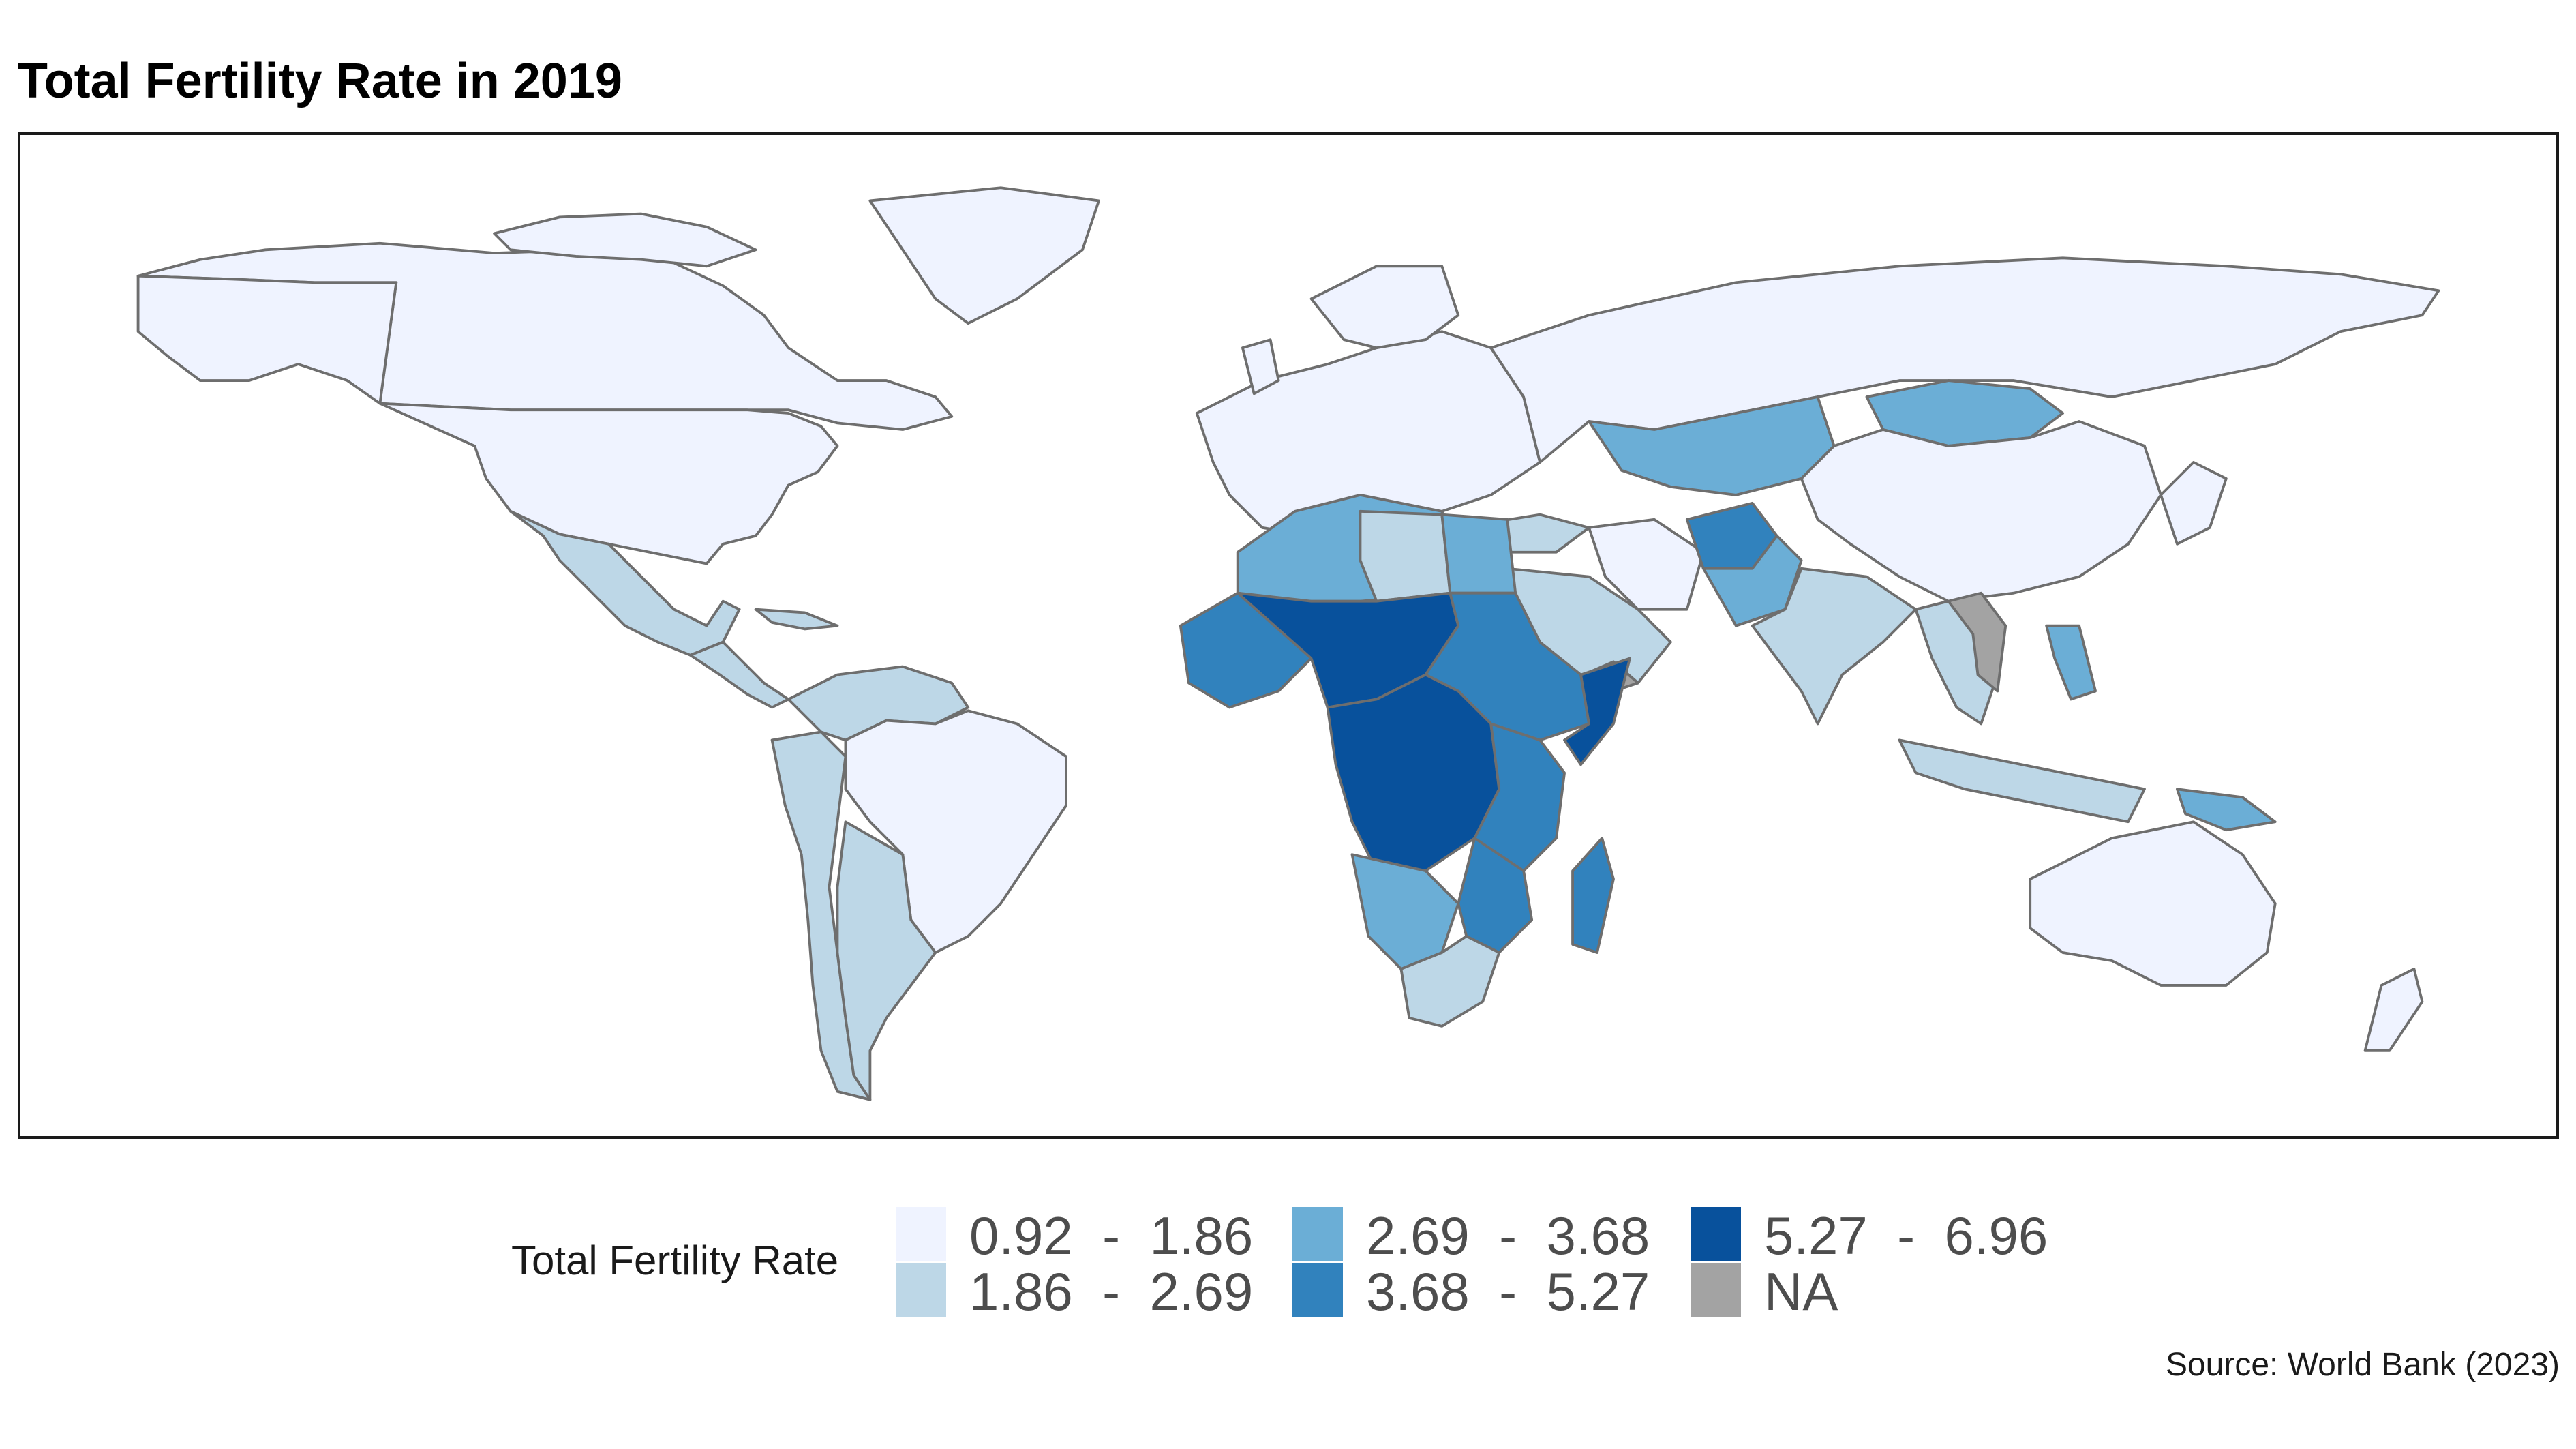 This screenshot has height=1449, width=2576. What do you see at coordinates (1981, 511) in the screenshot?
I see `region-china` at bounding box center [1981, 511].